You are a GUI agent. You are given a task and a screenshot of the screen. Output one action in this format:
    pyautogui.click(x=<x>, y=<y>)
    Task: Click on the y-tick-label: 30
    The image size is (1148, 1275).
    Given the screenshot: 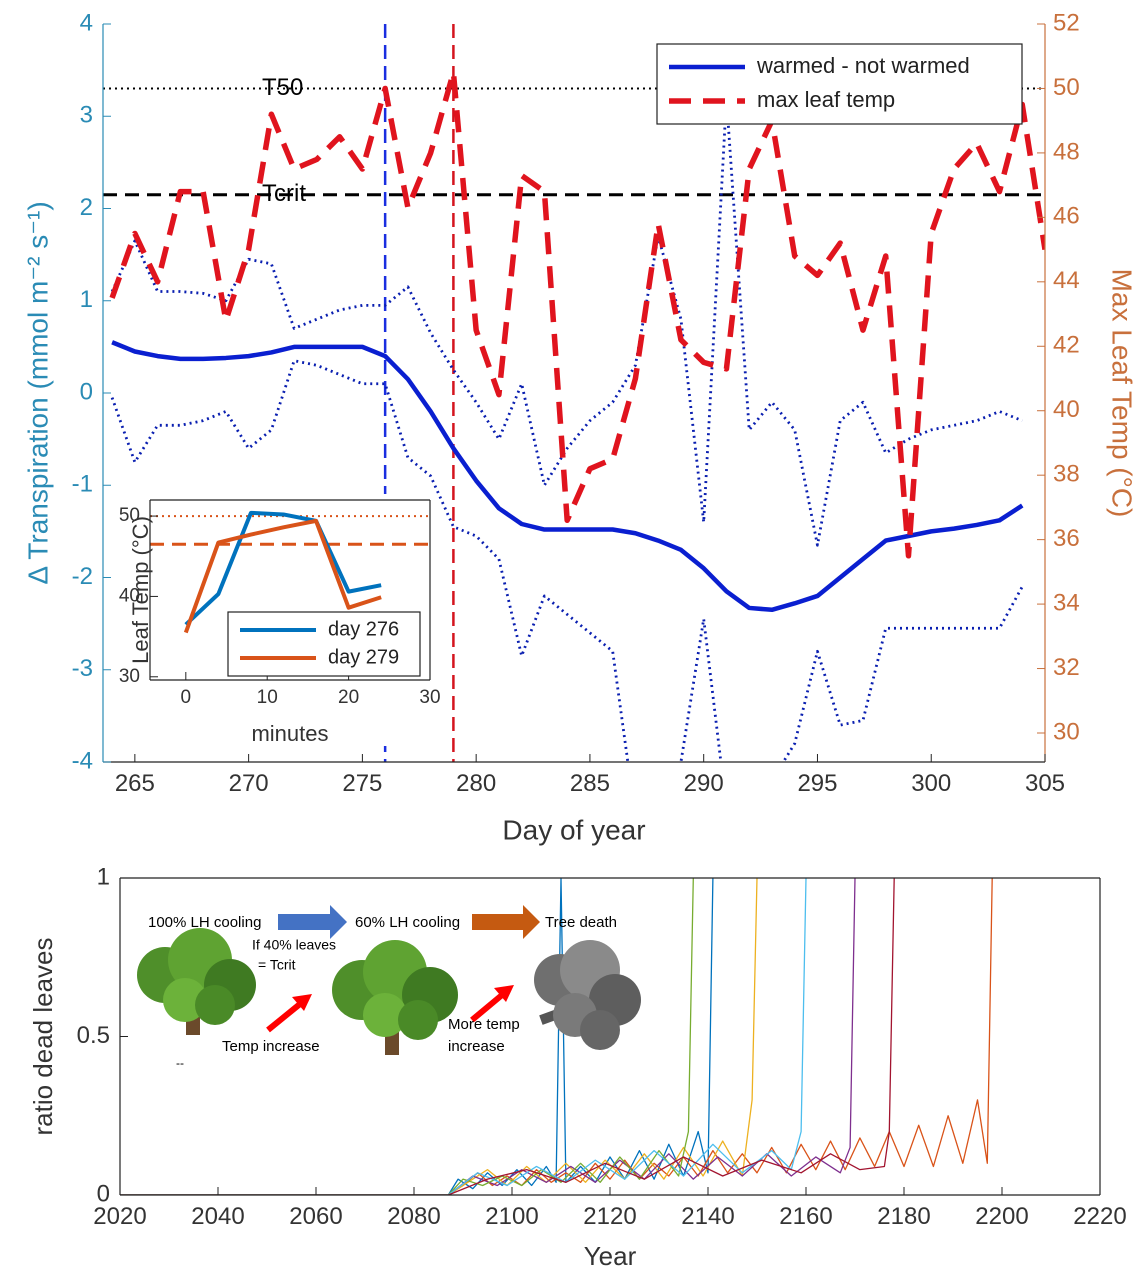 What is the action you would take?
    pyautogui.click(x=129, y=676)
    